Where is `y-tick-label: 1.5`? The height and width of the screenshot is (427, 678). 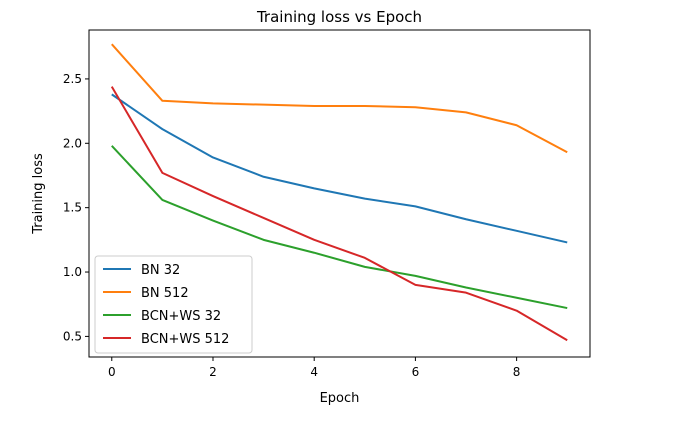
y-tick-label: 1.5 is located at coordinates (72, 208).